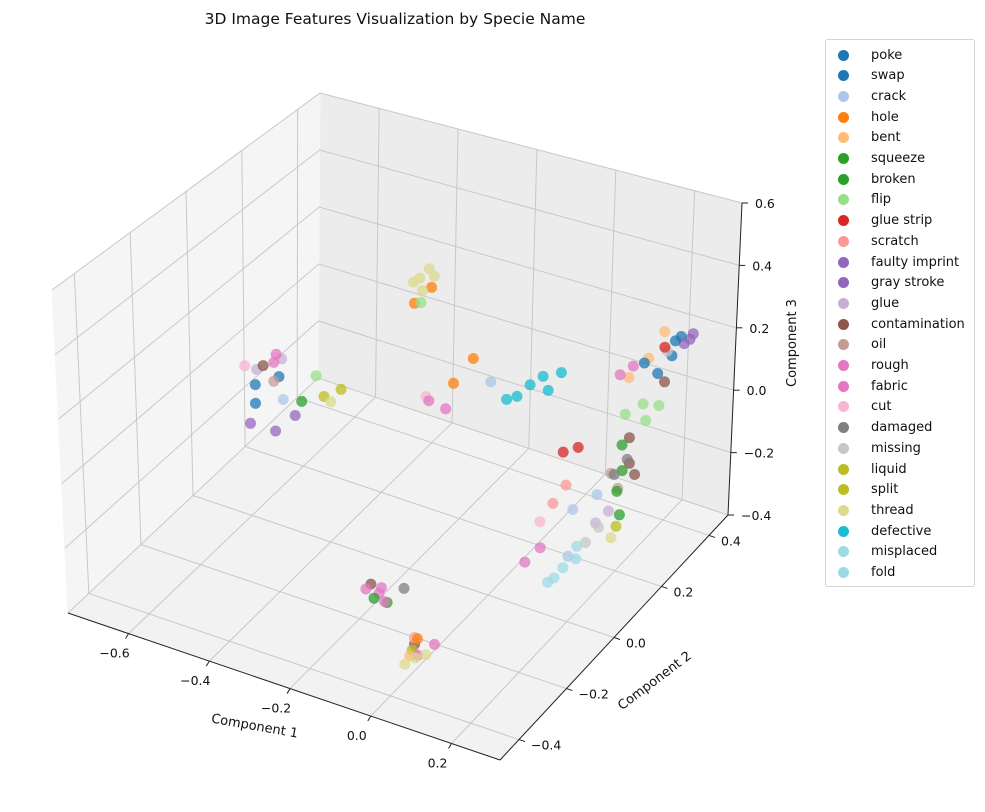 The height and width of the screenshot is (812, 985). I want to click on scatter-point-scratch, so click(566, 485).